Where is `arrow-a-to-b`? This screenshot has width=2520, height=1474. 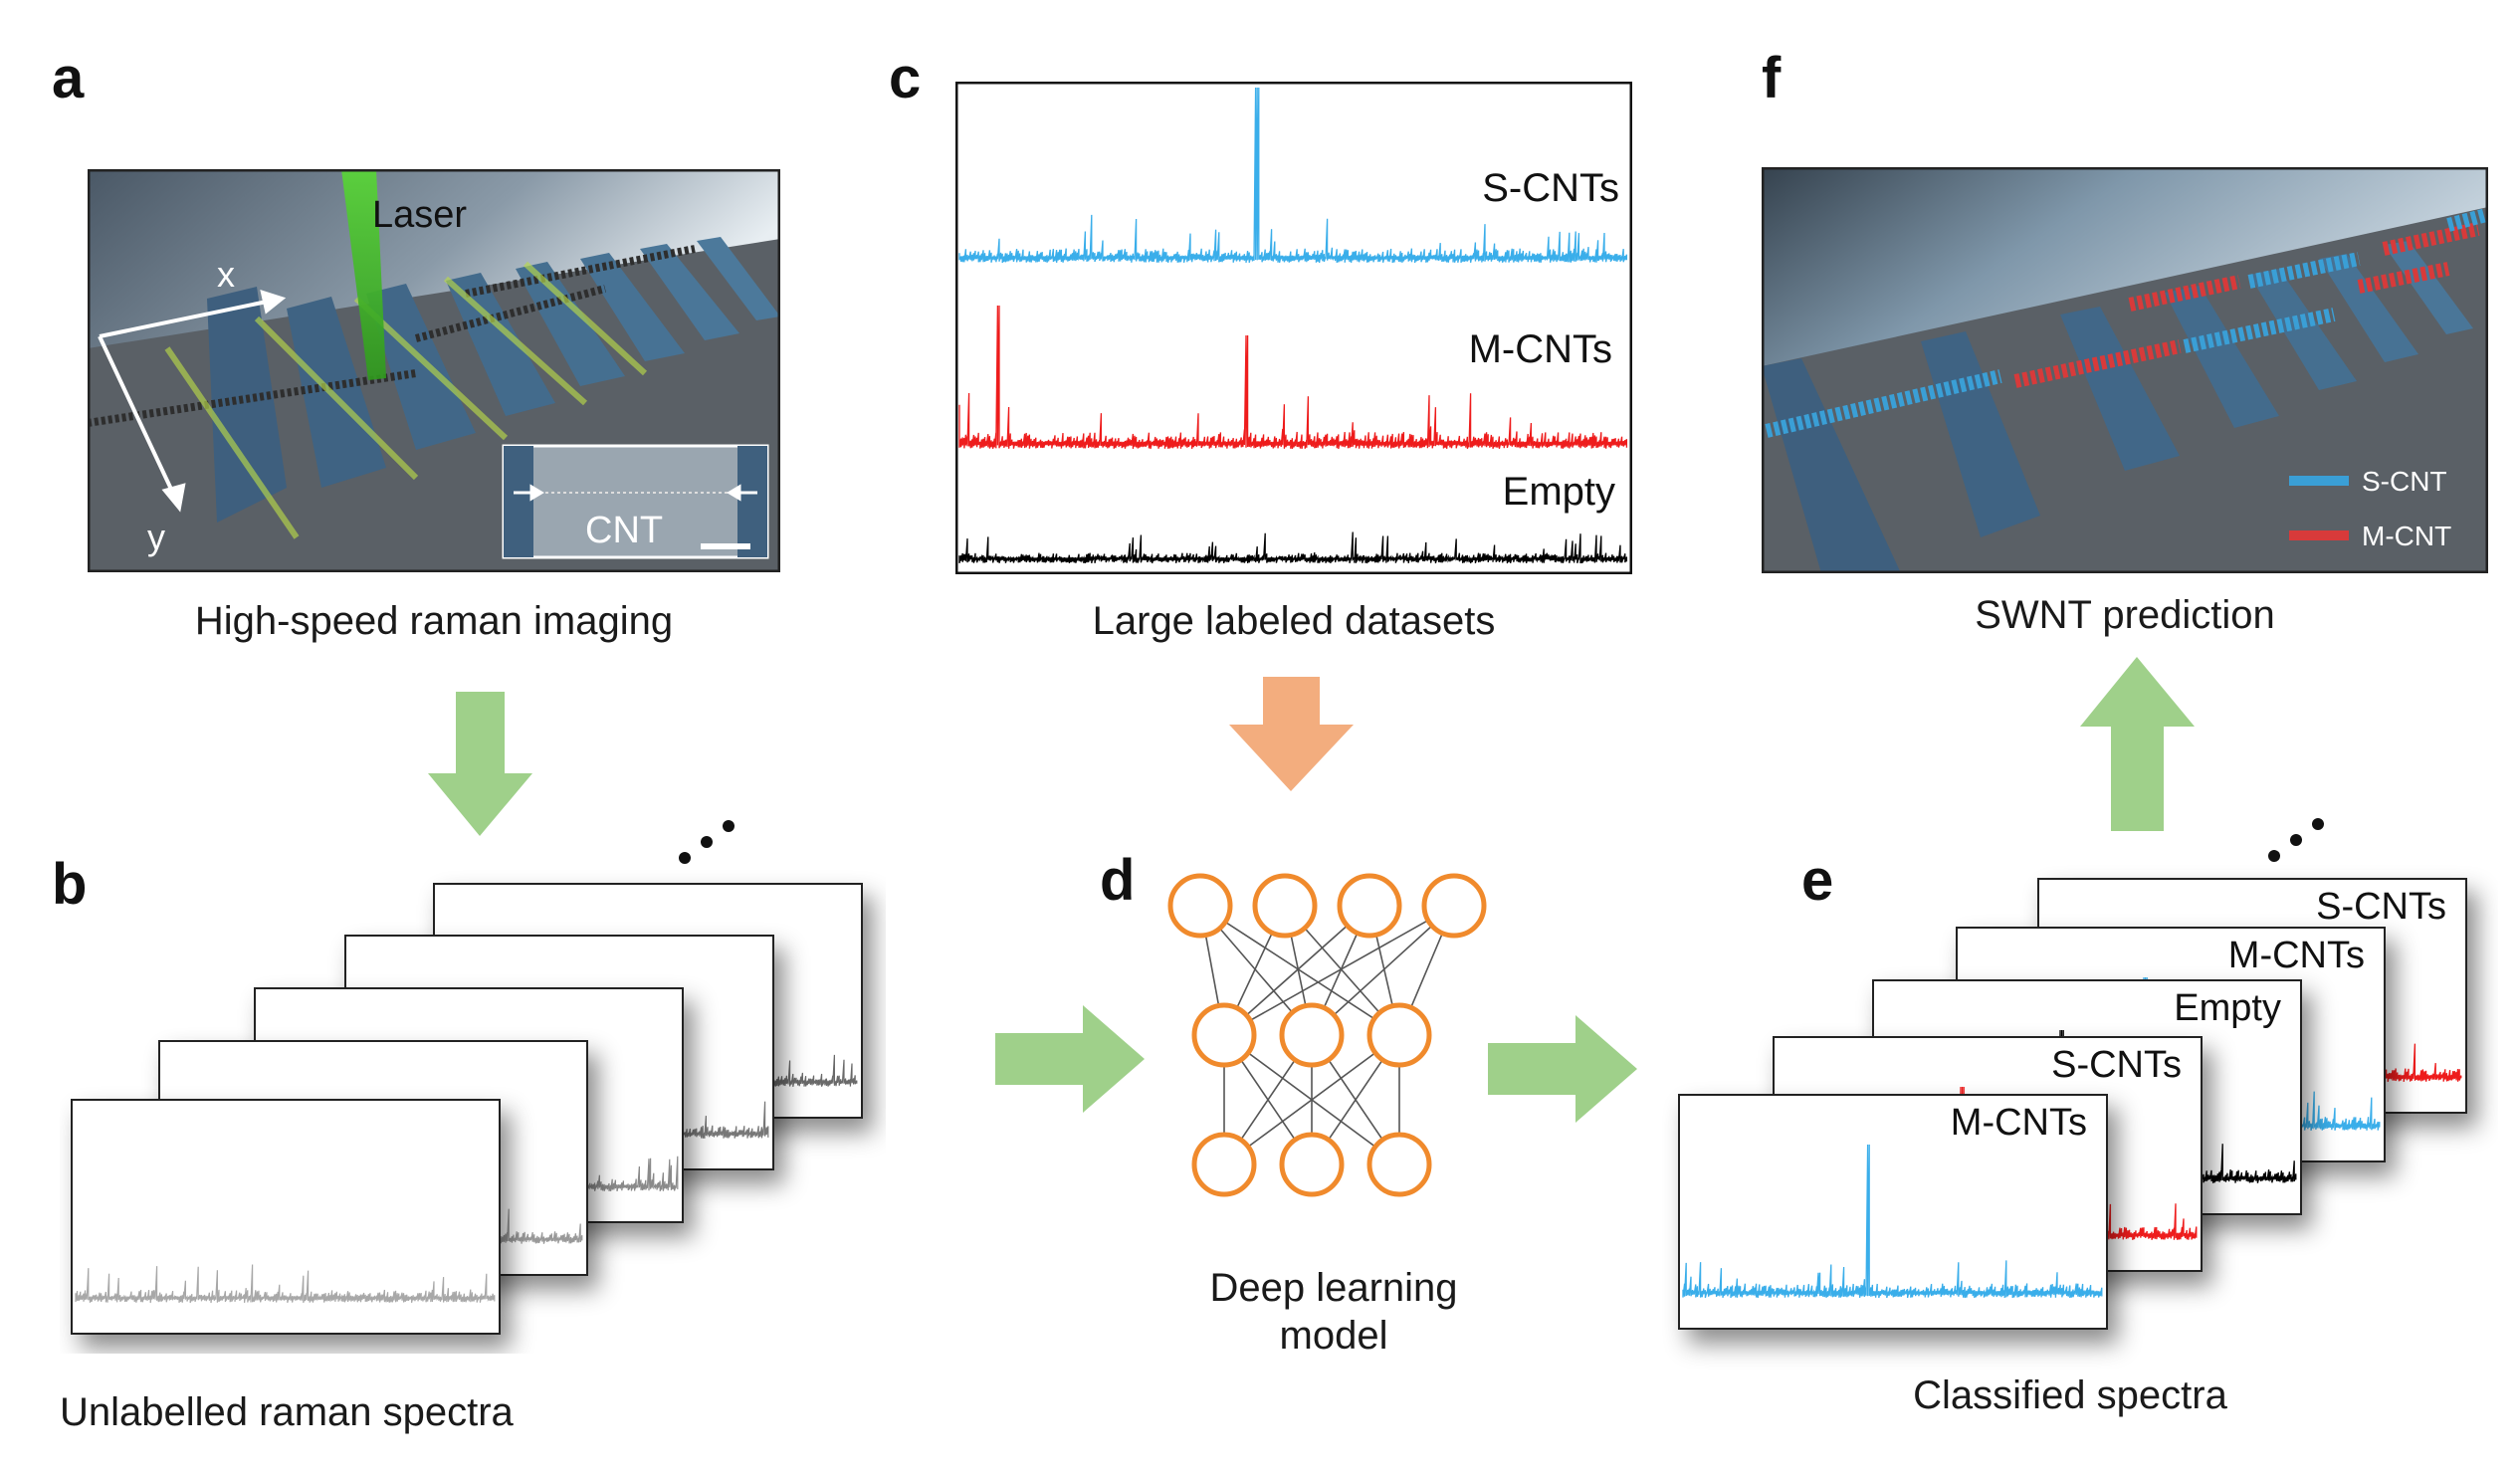
arrow-a-to-b is located at coordinates (480, 764).